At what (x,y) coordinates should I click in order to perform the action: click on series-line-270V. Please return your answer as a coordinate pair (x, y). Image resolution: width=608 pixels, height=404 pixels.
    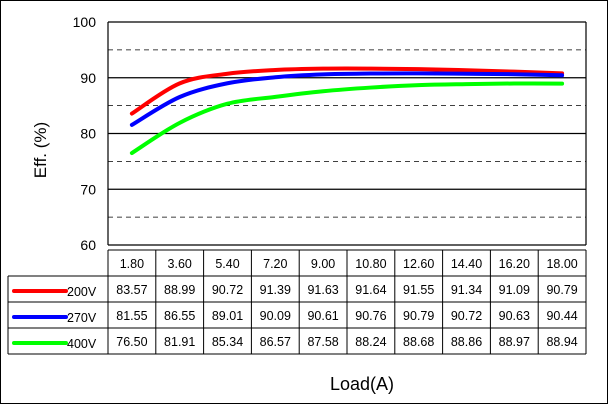
    Looking at the image, I should click on (347, 99).